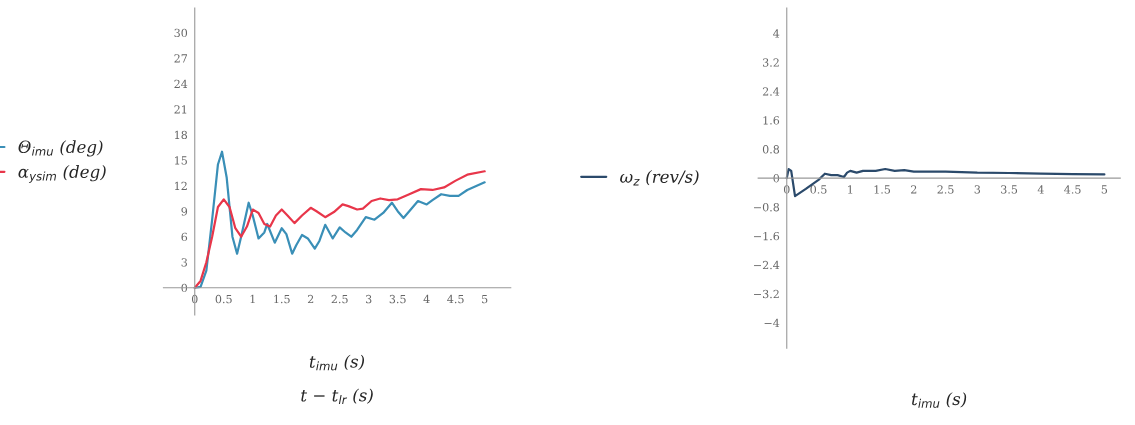  I want to click on y-tick-label: −0.8, so click(767, 207).